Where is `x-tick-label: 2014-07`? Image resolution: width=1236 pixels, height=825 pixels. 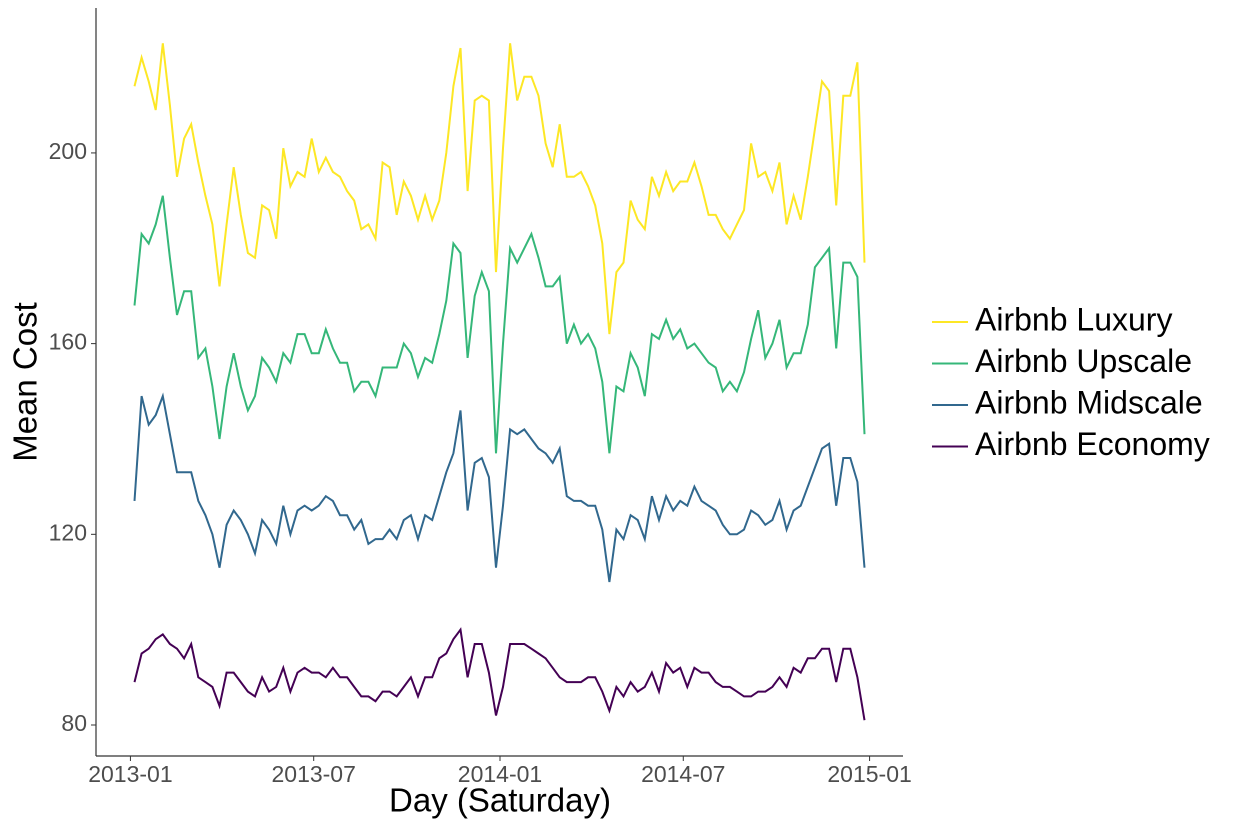
x-tick-label: 2014-07 is located at coordinates (683, 774).